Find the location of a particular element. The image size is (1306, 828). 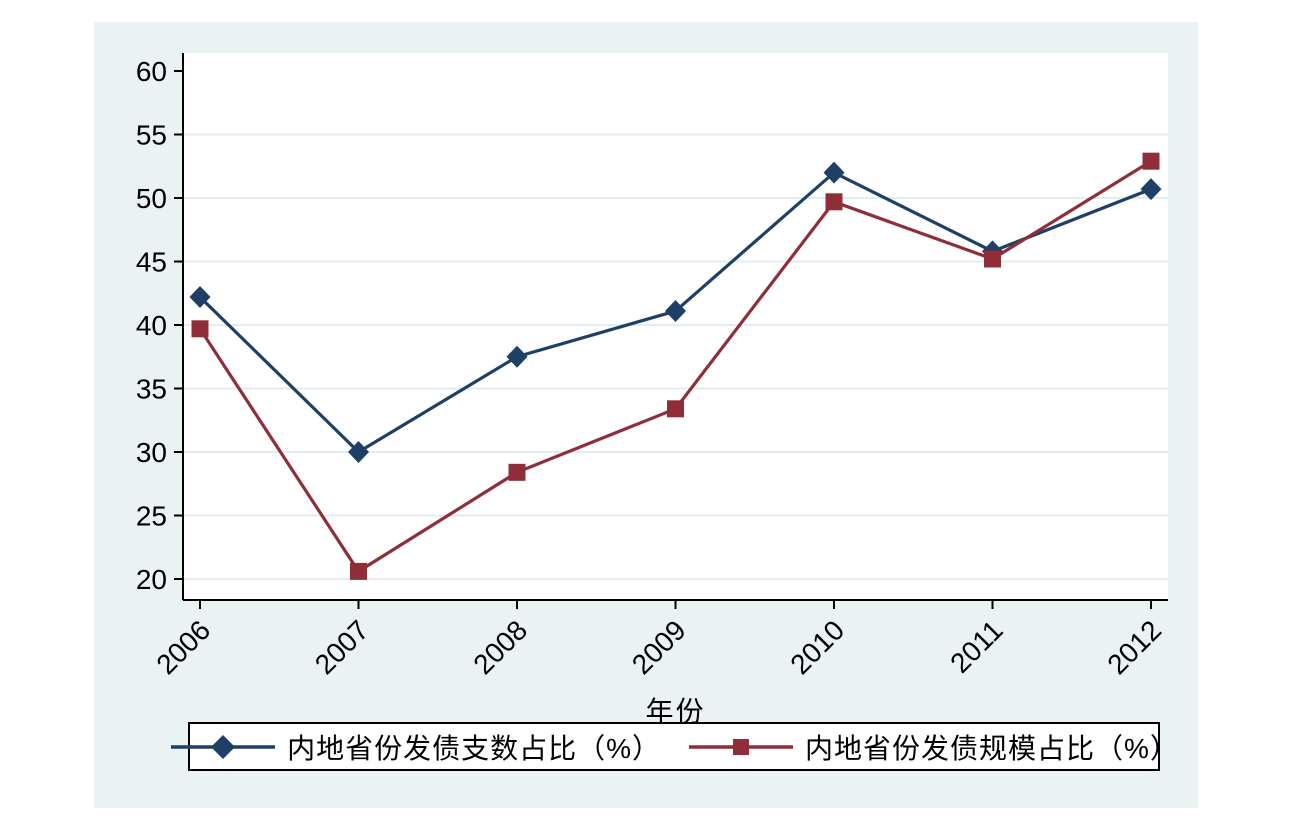

y-tick-label: 30 is located at coordinates (151, 452).